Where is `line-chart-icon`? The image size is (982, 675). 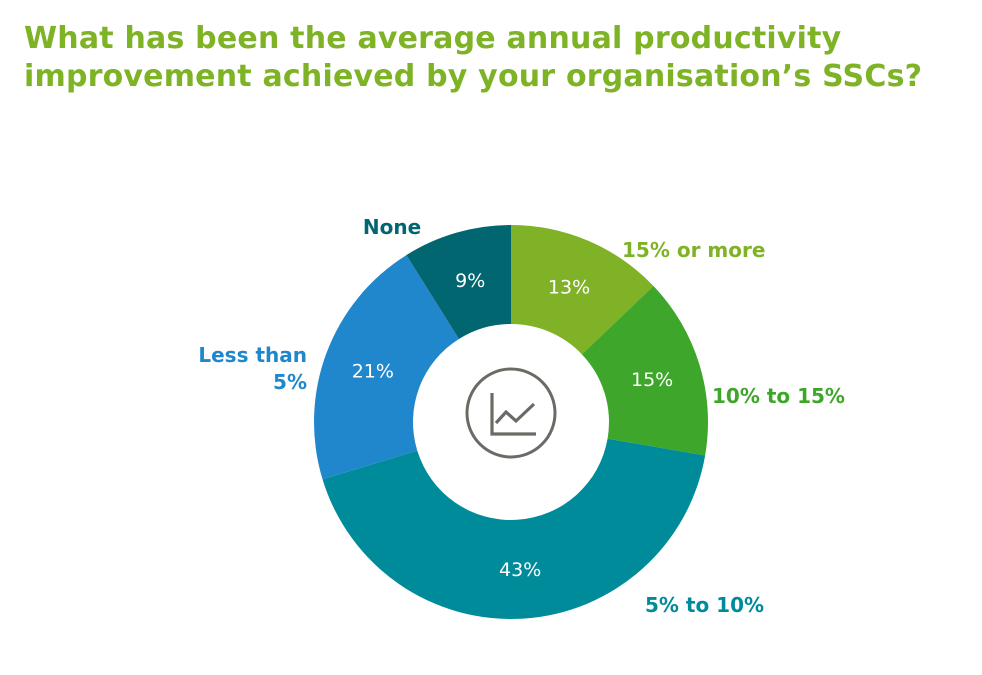
line-chart-icon is located at coordinates (511, 413).